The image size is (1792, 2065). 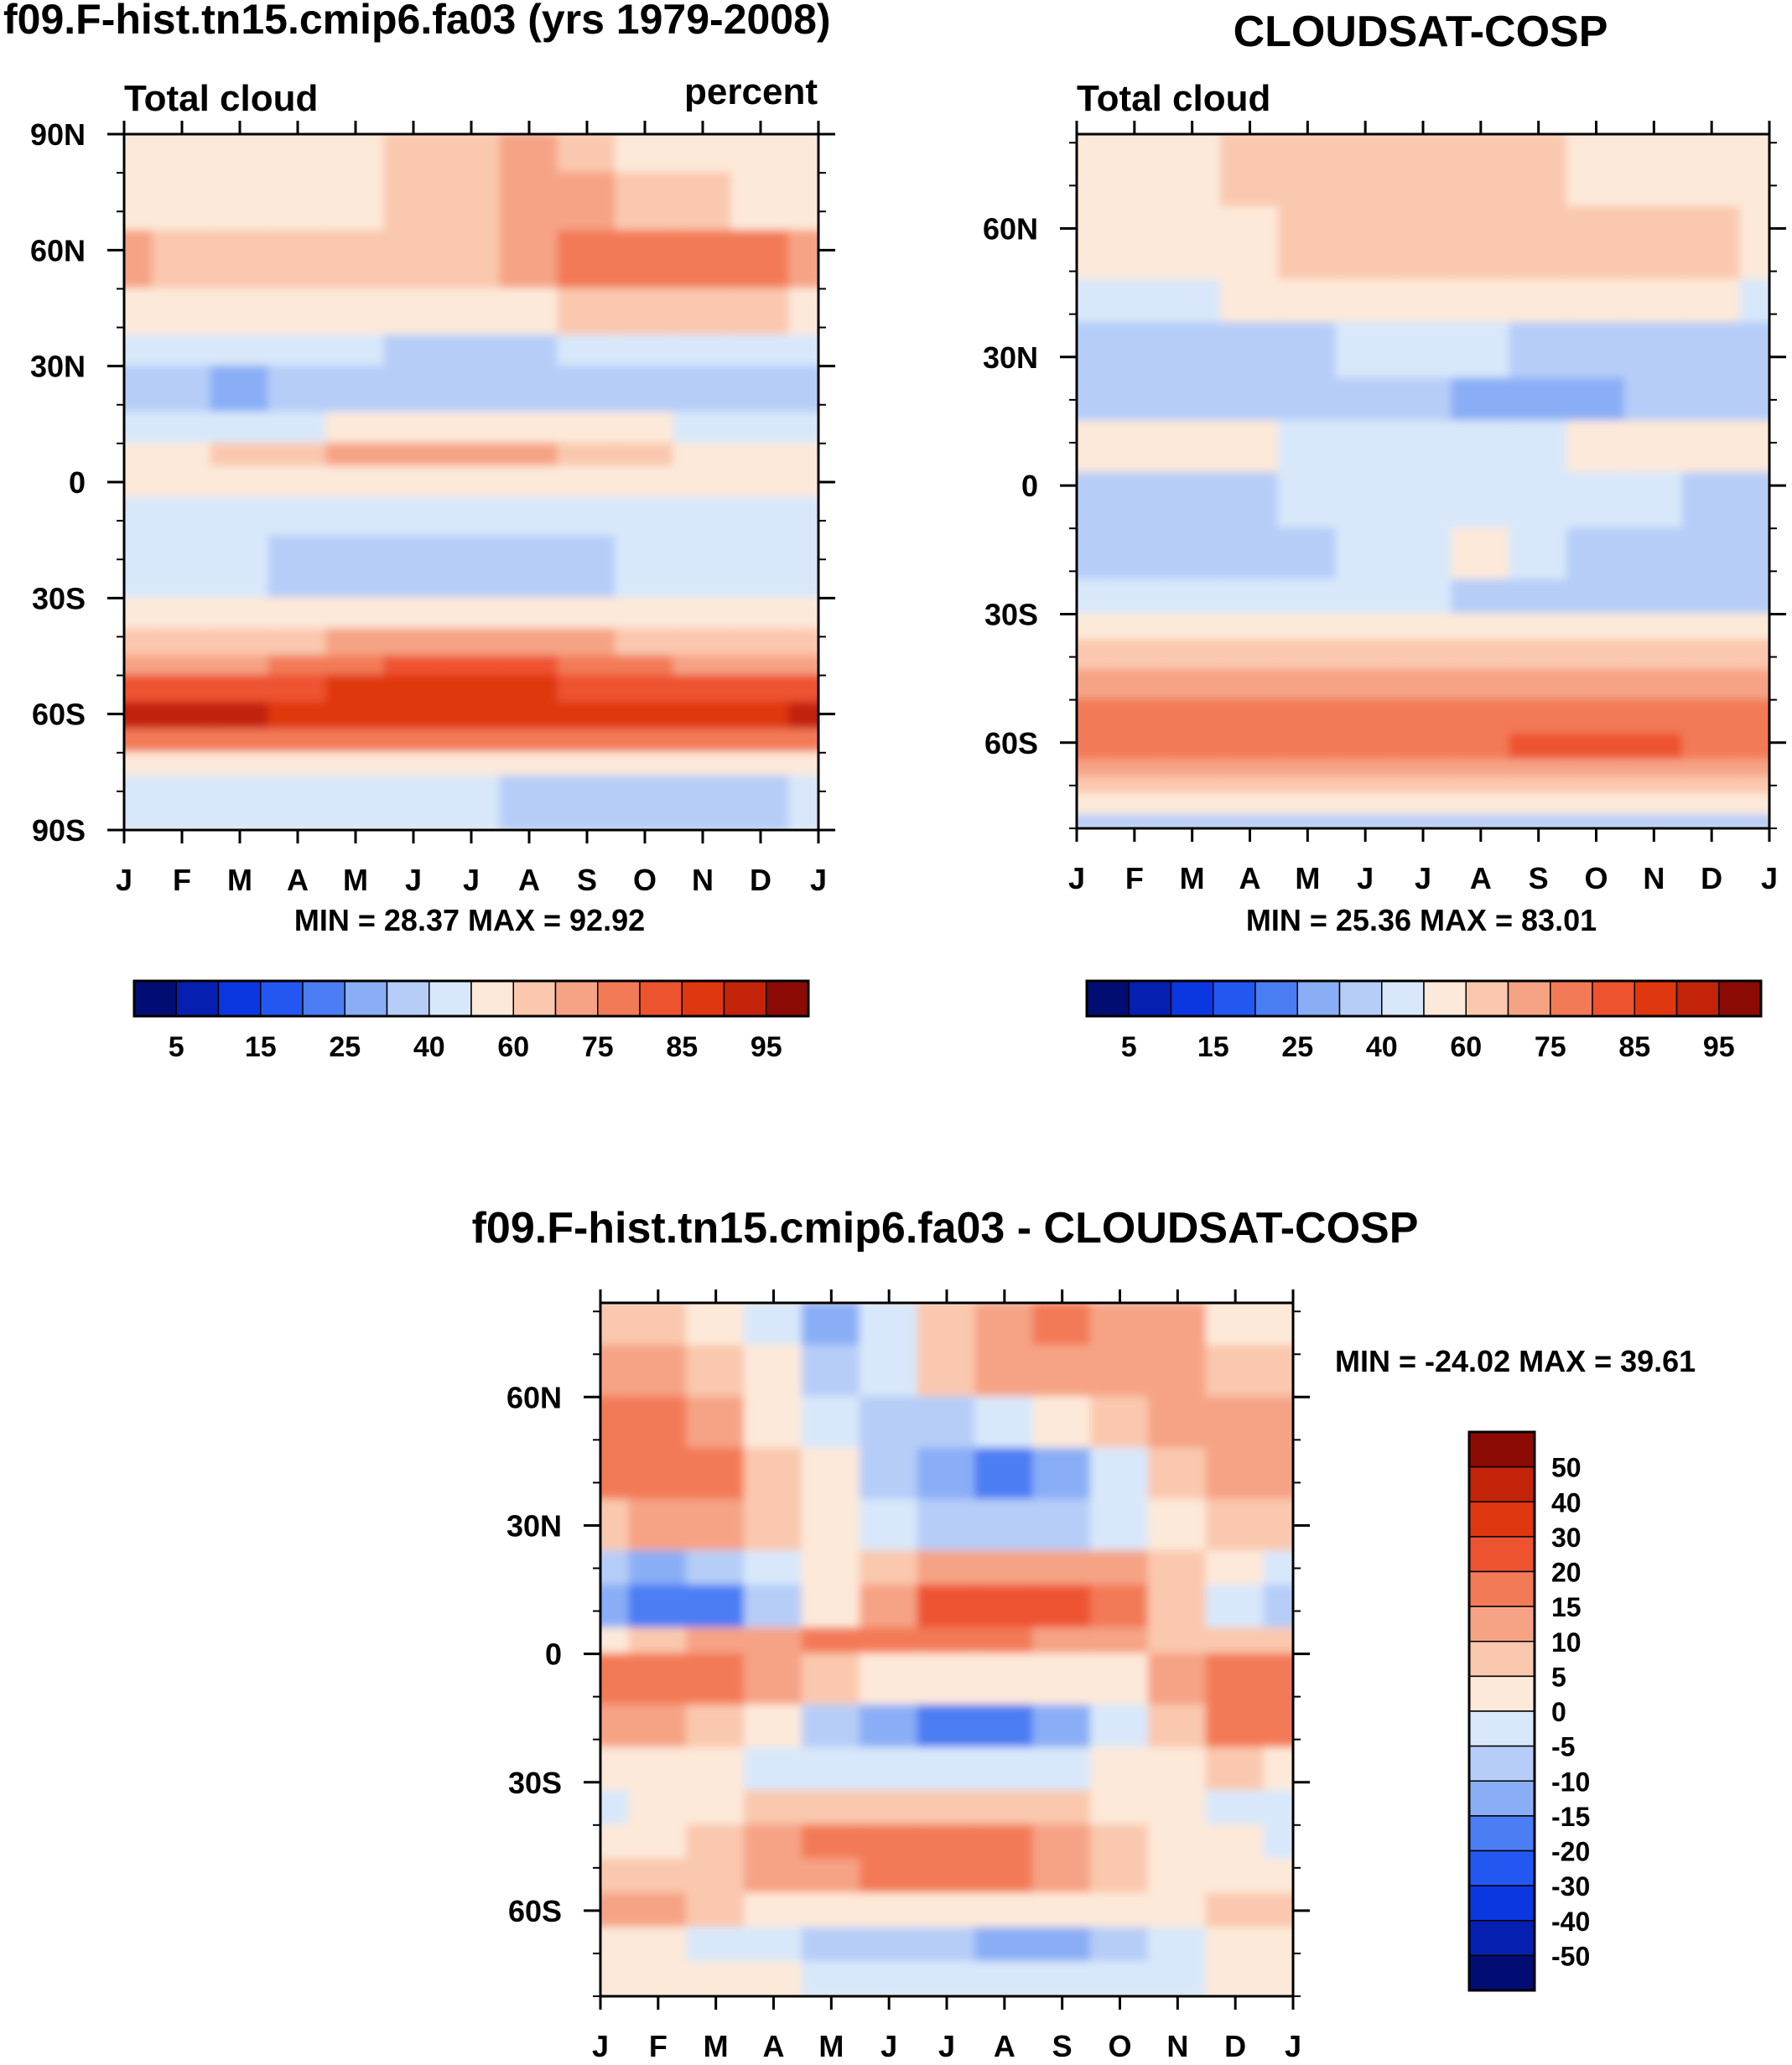 I want to click on cell-b16-m12, so click(x=803, y=742).